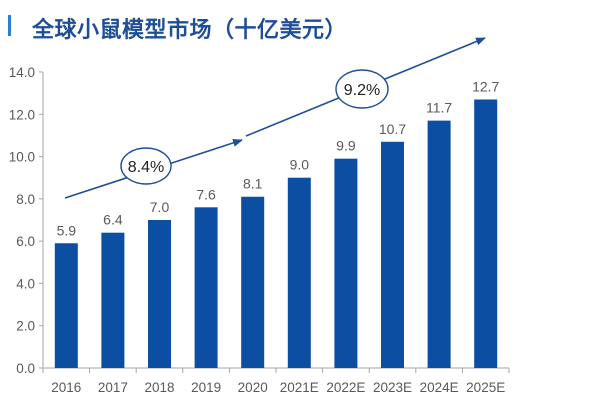 The width and height of the screenshot is (600, 400). I want to click on bar-2023E, so click(392, 254).